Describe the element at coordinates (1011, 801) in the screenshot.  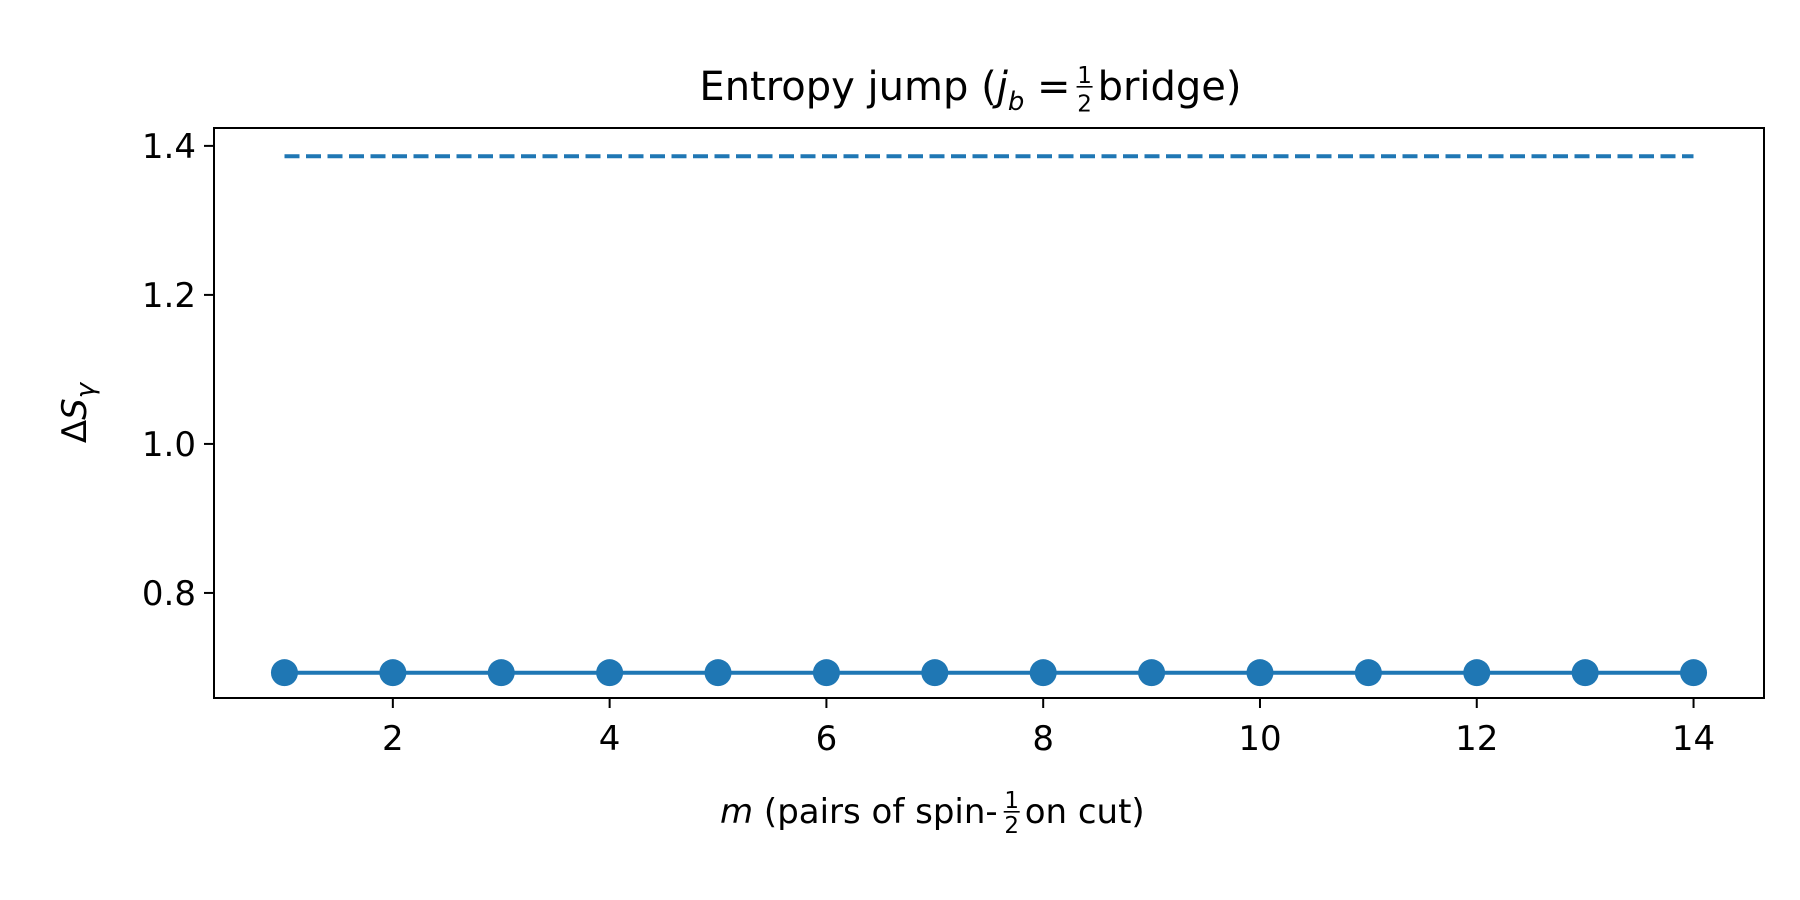
I see `xlabel-frac-num: 1` at that location.